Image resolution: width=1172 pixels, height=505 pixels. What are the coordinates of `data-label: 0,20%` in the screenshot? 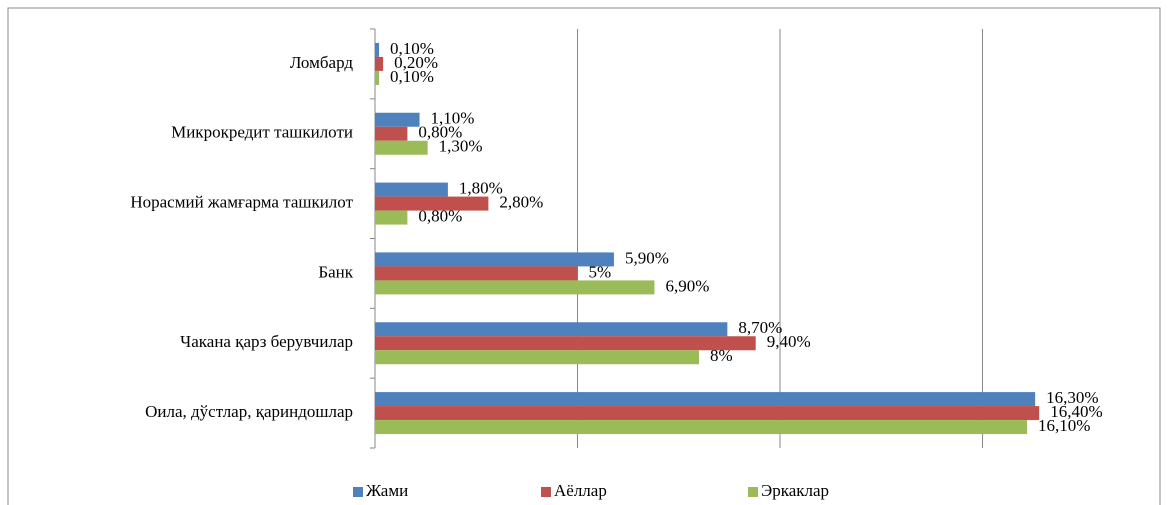 It's located at (416, 62).